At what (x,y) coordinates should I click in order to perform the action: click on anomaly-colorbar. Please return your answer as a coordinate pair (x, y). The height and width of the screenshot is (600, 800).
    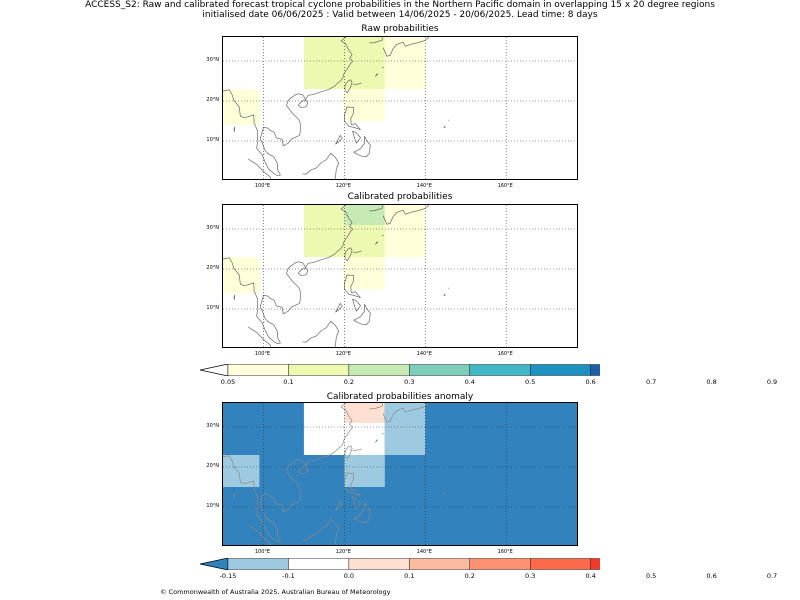
    Looking at the image, I should click on (400, 564).